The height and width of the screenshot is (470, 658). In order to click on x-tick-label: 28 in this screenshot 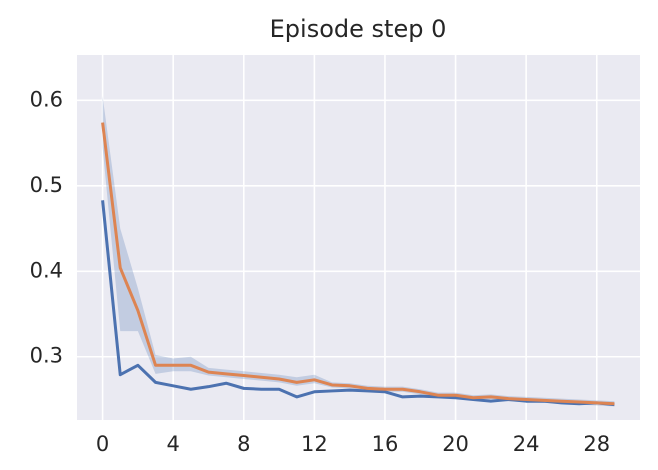, I will do `click(596, 444)`.